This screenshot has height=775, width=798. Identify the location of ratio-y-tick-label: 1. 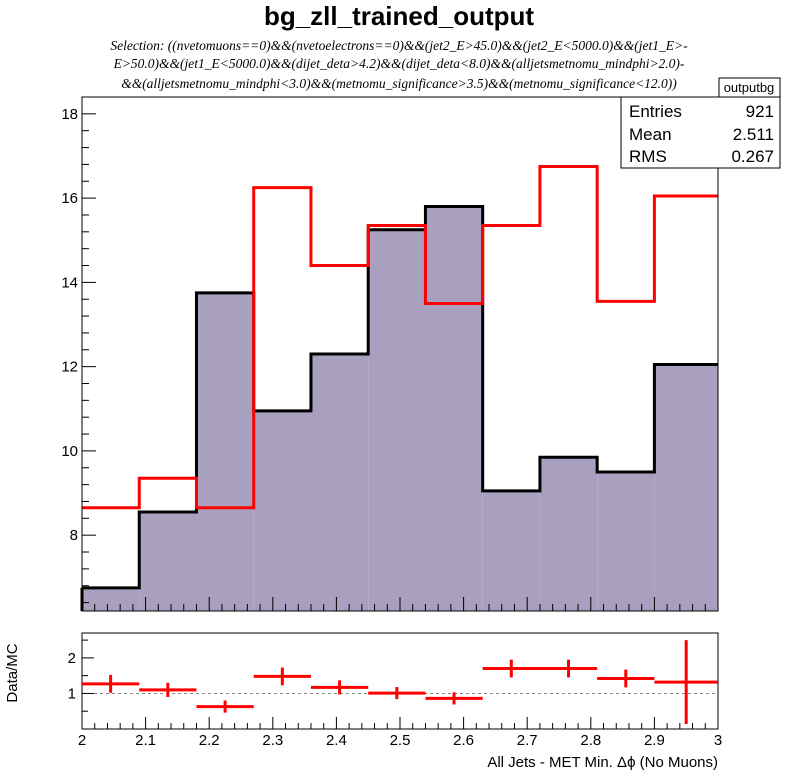
(72, 693).